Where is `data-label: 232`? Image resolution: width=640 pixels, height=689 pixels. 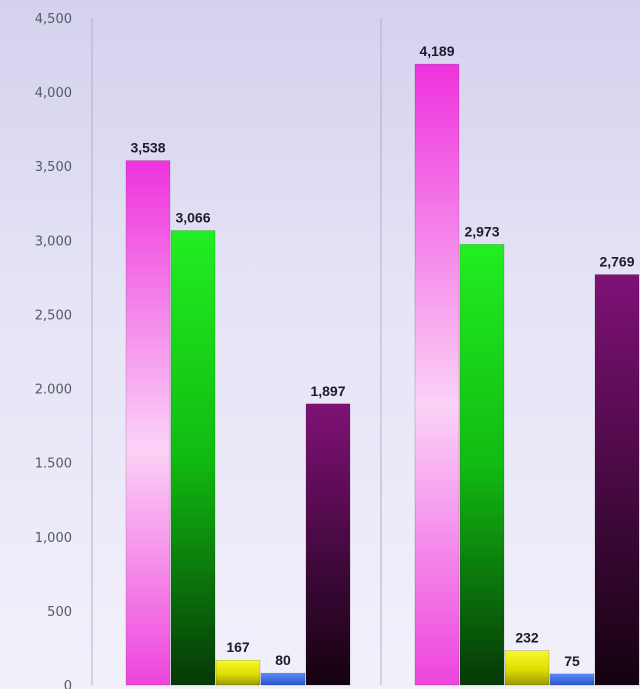 data-label: 232 is located at coordinates (527, 638).